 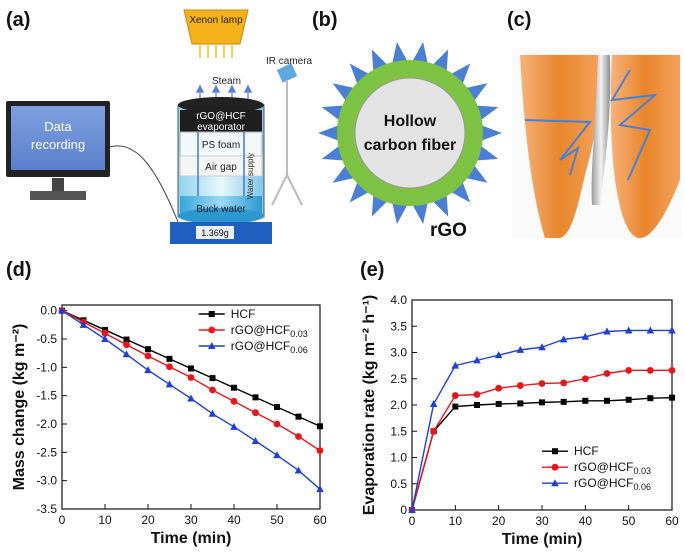 What do you see at coordinates (144, 184) in the screenshot?
I see `data-cable` at bounding box center [144, 184].